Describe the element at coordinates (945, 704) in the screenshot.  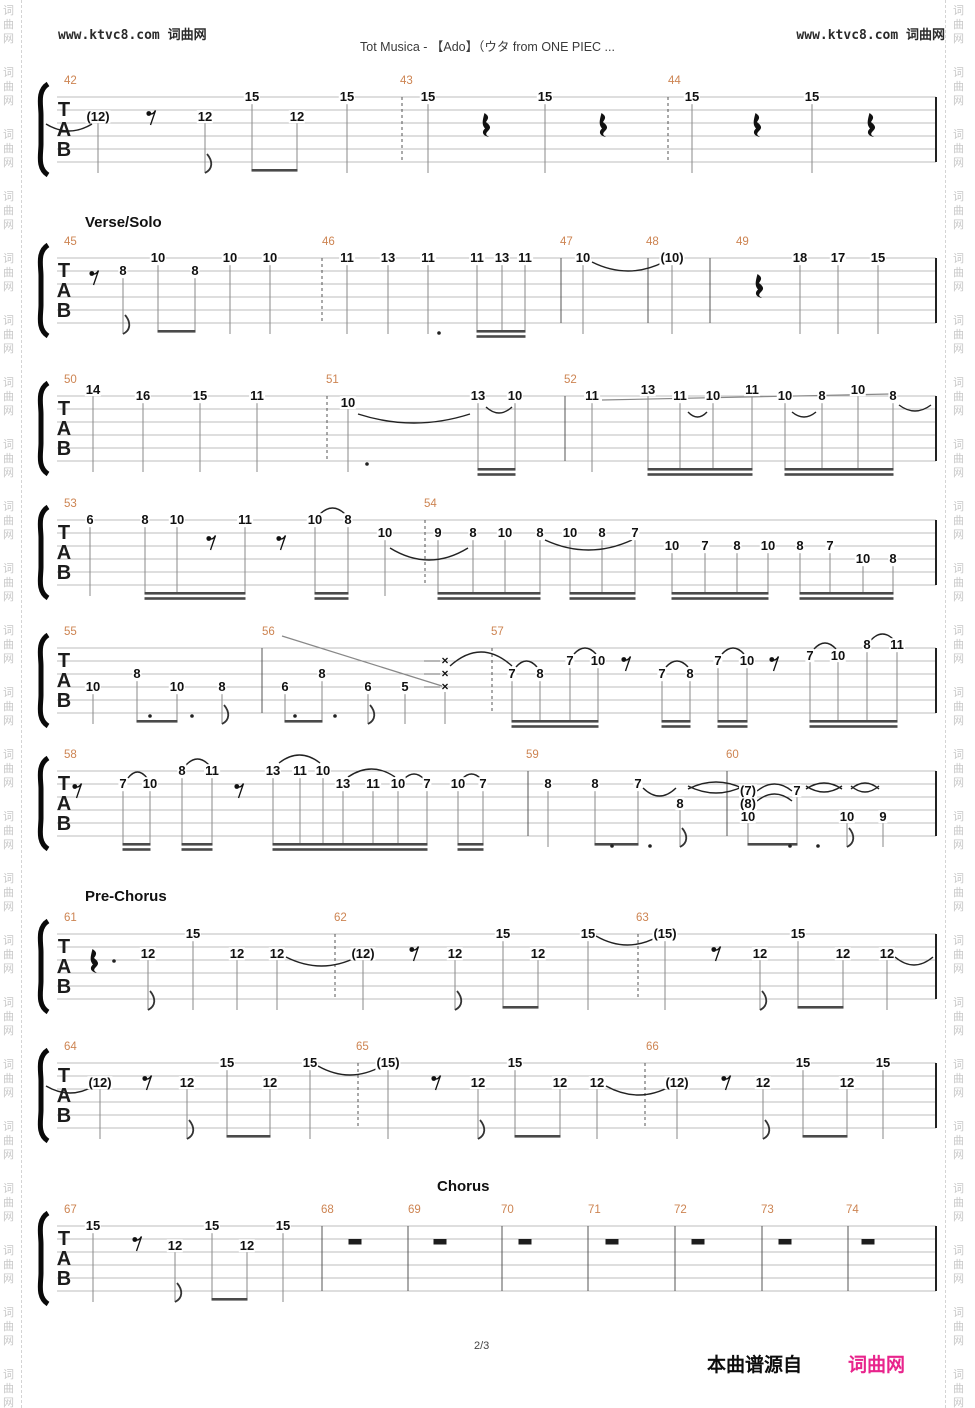
I see `right-dotted-border` at that location.